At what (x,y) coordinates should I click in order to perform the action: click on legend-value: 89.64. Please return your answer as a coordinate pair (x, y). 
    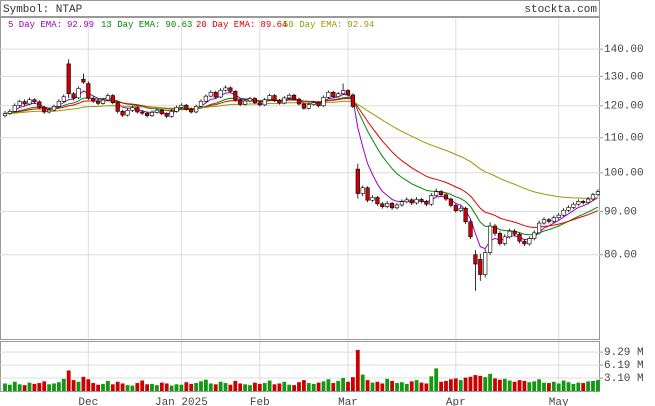
    Looking at the image, I should click on (273, 25).